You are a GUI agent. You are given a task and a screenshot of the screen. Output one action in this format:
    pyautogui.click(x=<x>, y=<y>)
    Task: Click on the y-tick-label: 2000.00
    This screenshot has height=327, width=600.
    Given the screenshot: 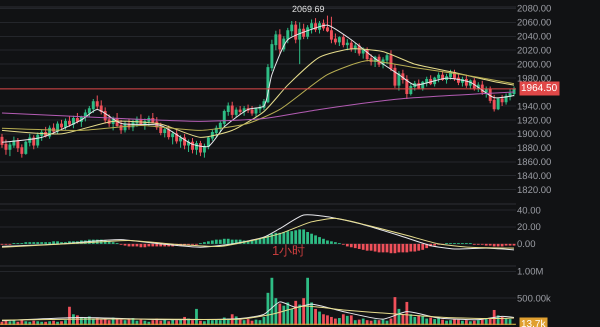 What is the action you would take?
    pyautogui.click(x=534, y=64)
    